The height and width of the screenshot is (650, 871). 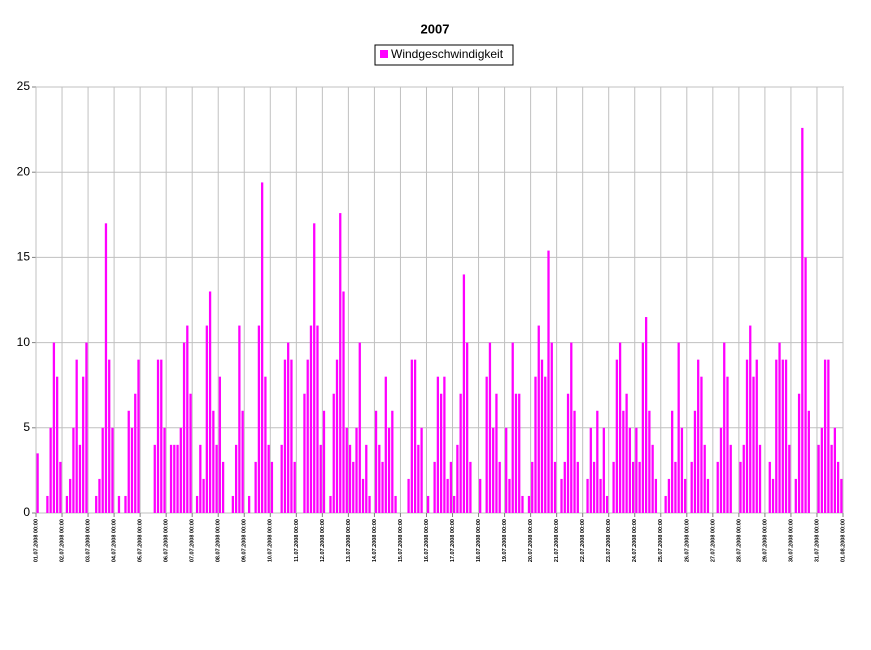 I want to click on legend-swatch, so click(x=384, y=54).